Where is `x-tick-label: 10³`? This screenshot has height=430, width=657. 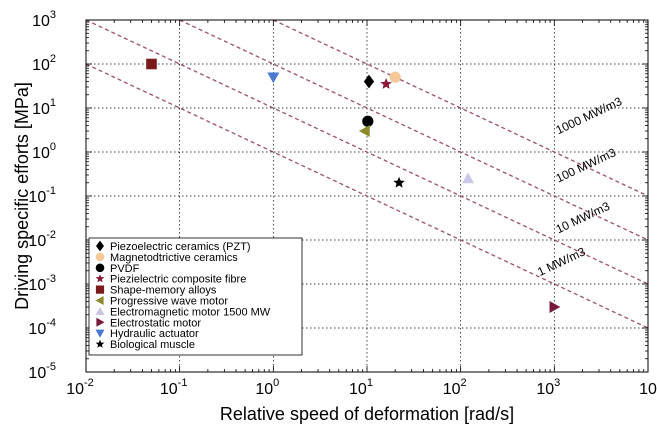 x-tick-label: 10³ is located at coordinates (548, 387).